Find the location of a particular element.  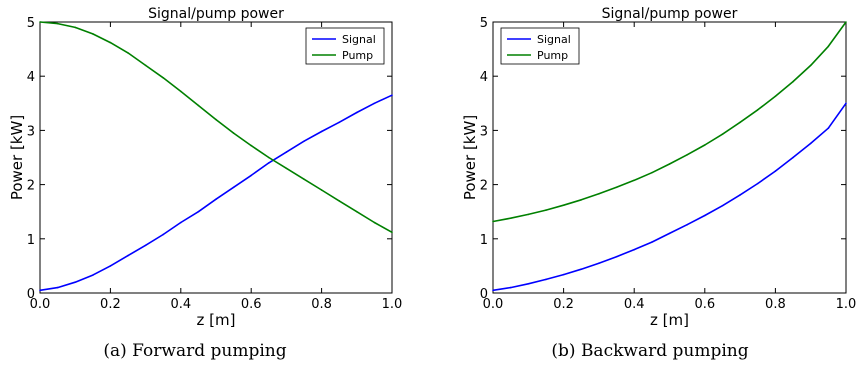

figure-caption: (b) Backward pumping is located at coordinates (649, 351).